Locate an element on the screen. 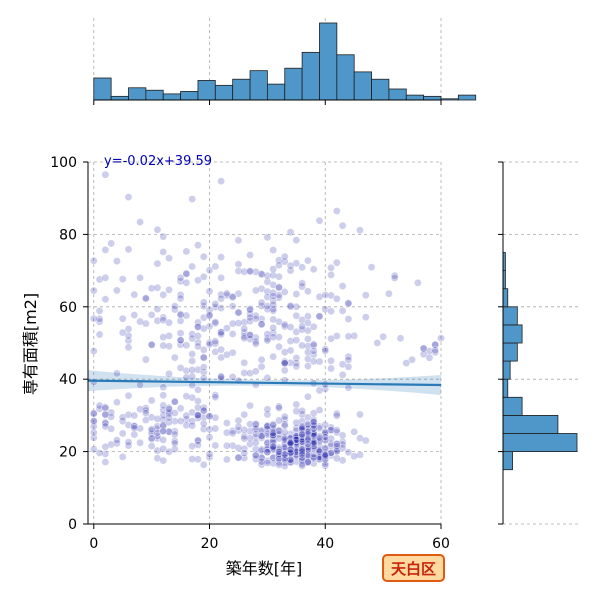  top-histogram-bar is located at coordinates (380, 89).